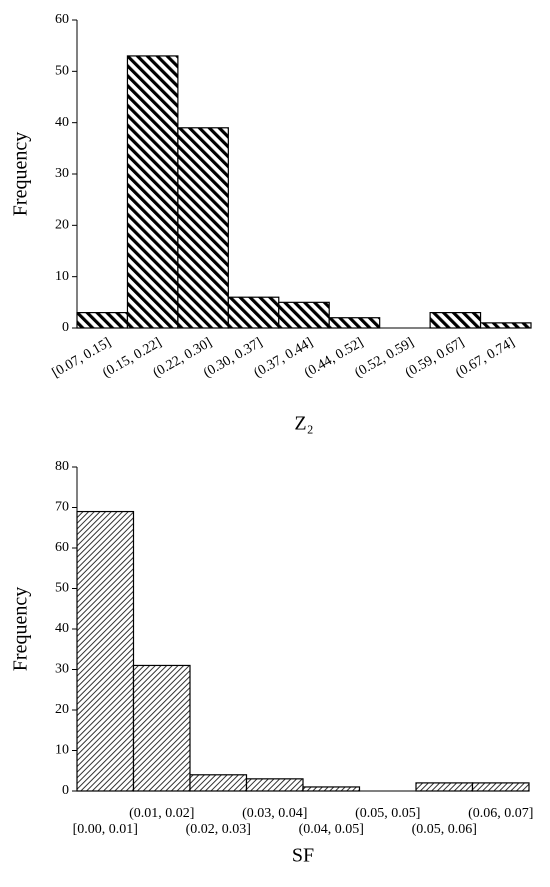  What do you see at coordinates (274, 813) in the screenshot?
I see `x-tick-label: (0.03, 0.04]` at bounding box center [274, 813].